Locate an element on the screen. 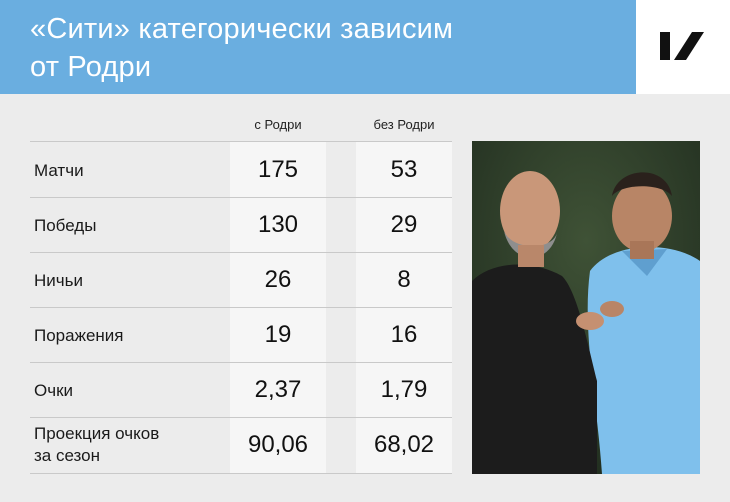 This screenshot has width=730, height=502. row-label: Матчи is located at coordinates (59, 170).